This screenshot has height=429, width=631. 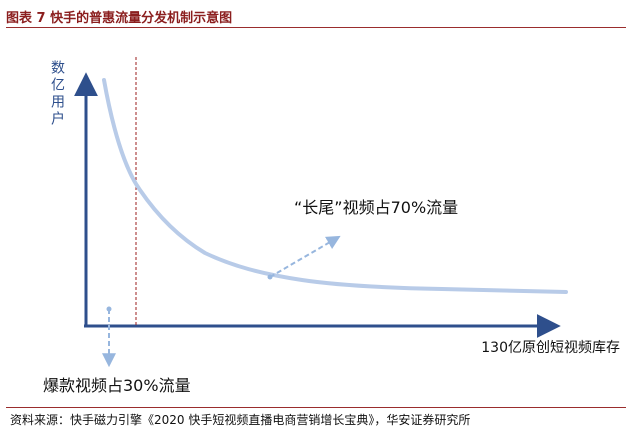 I want to click on hit-label: 爆款视频占30%流量, so click(x=117, y=385).